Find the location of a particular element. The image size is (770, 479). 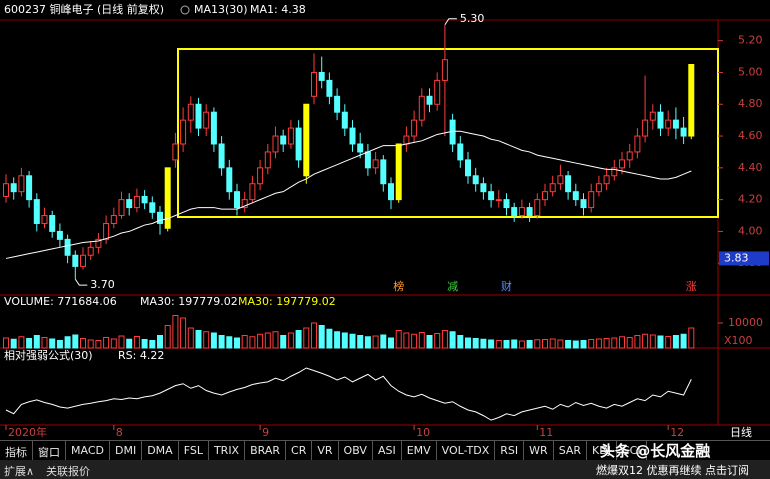

tab: MACD is located at coordinates (88, 451).